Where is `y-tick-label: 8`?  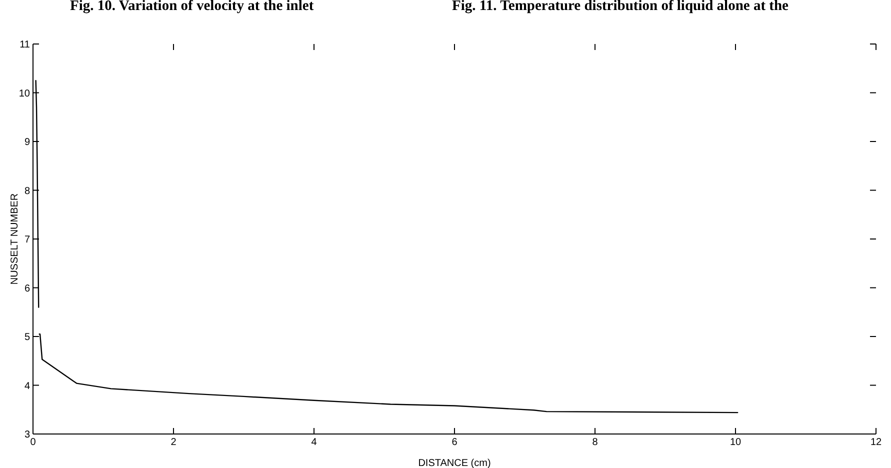 y-tick-label: 8 is located at coordinates (27, 191).